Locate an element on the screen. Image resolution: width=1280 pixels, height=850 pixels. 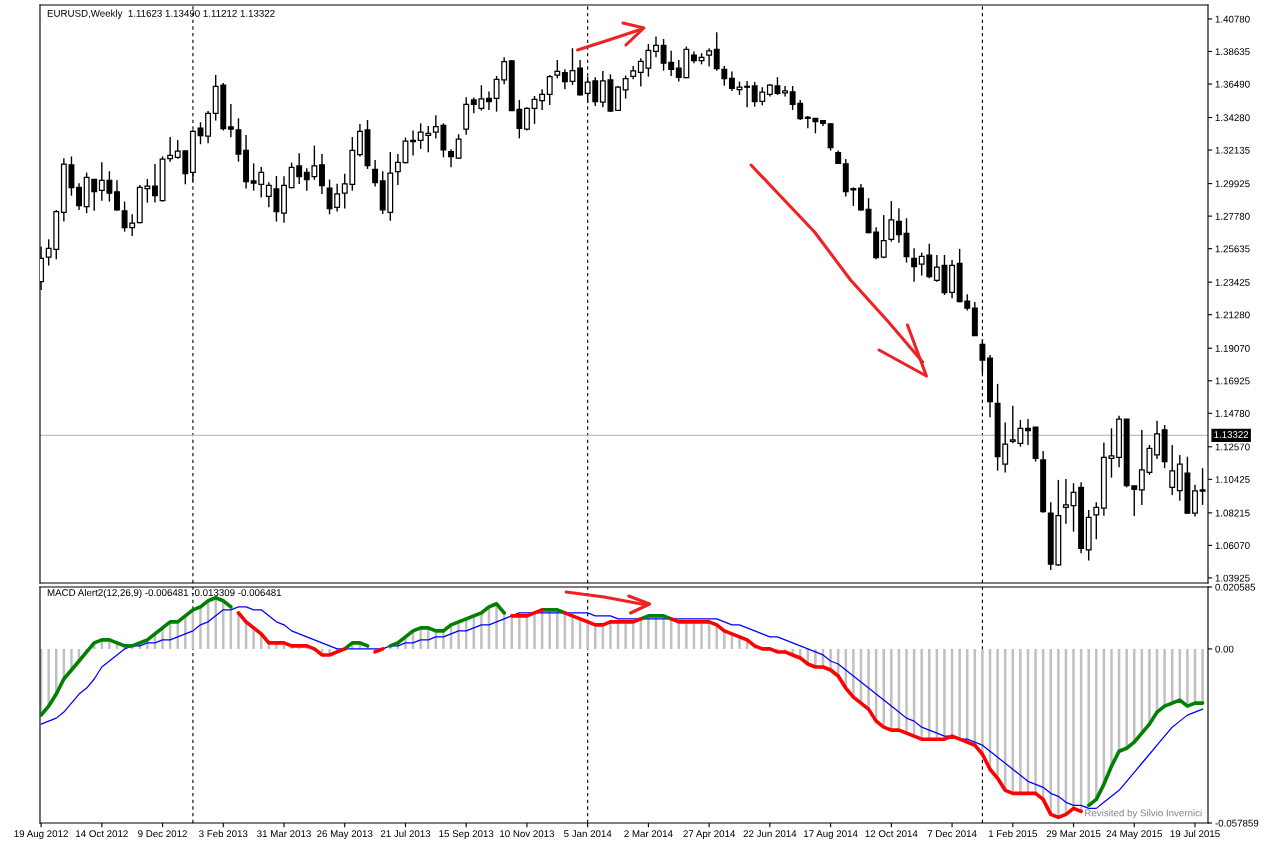
y-tick-label: 1.08215 is located at coordinates (1232, 513).